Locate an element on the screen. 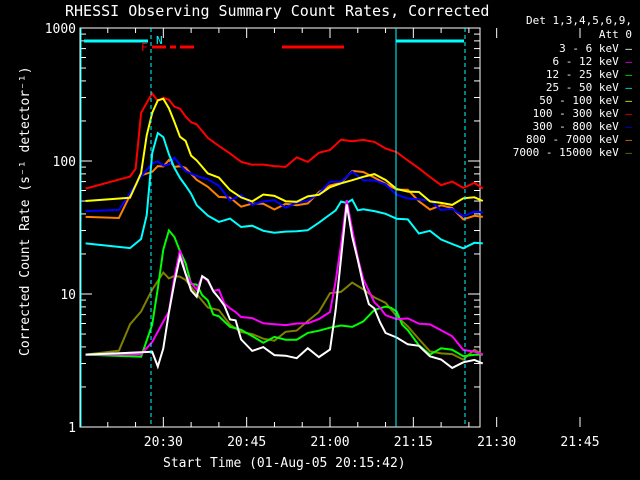 Image resolution: width=640 pixels, height=480 pixels. y-tick-label: 1 is located at coordinates (72, 428).